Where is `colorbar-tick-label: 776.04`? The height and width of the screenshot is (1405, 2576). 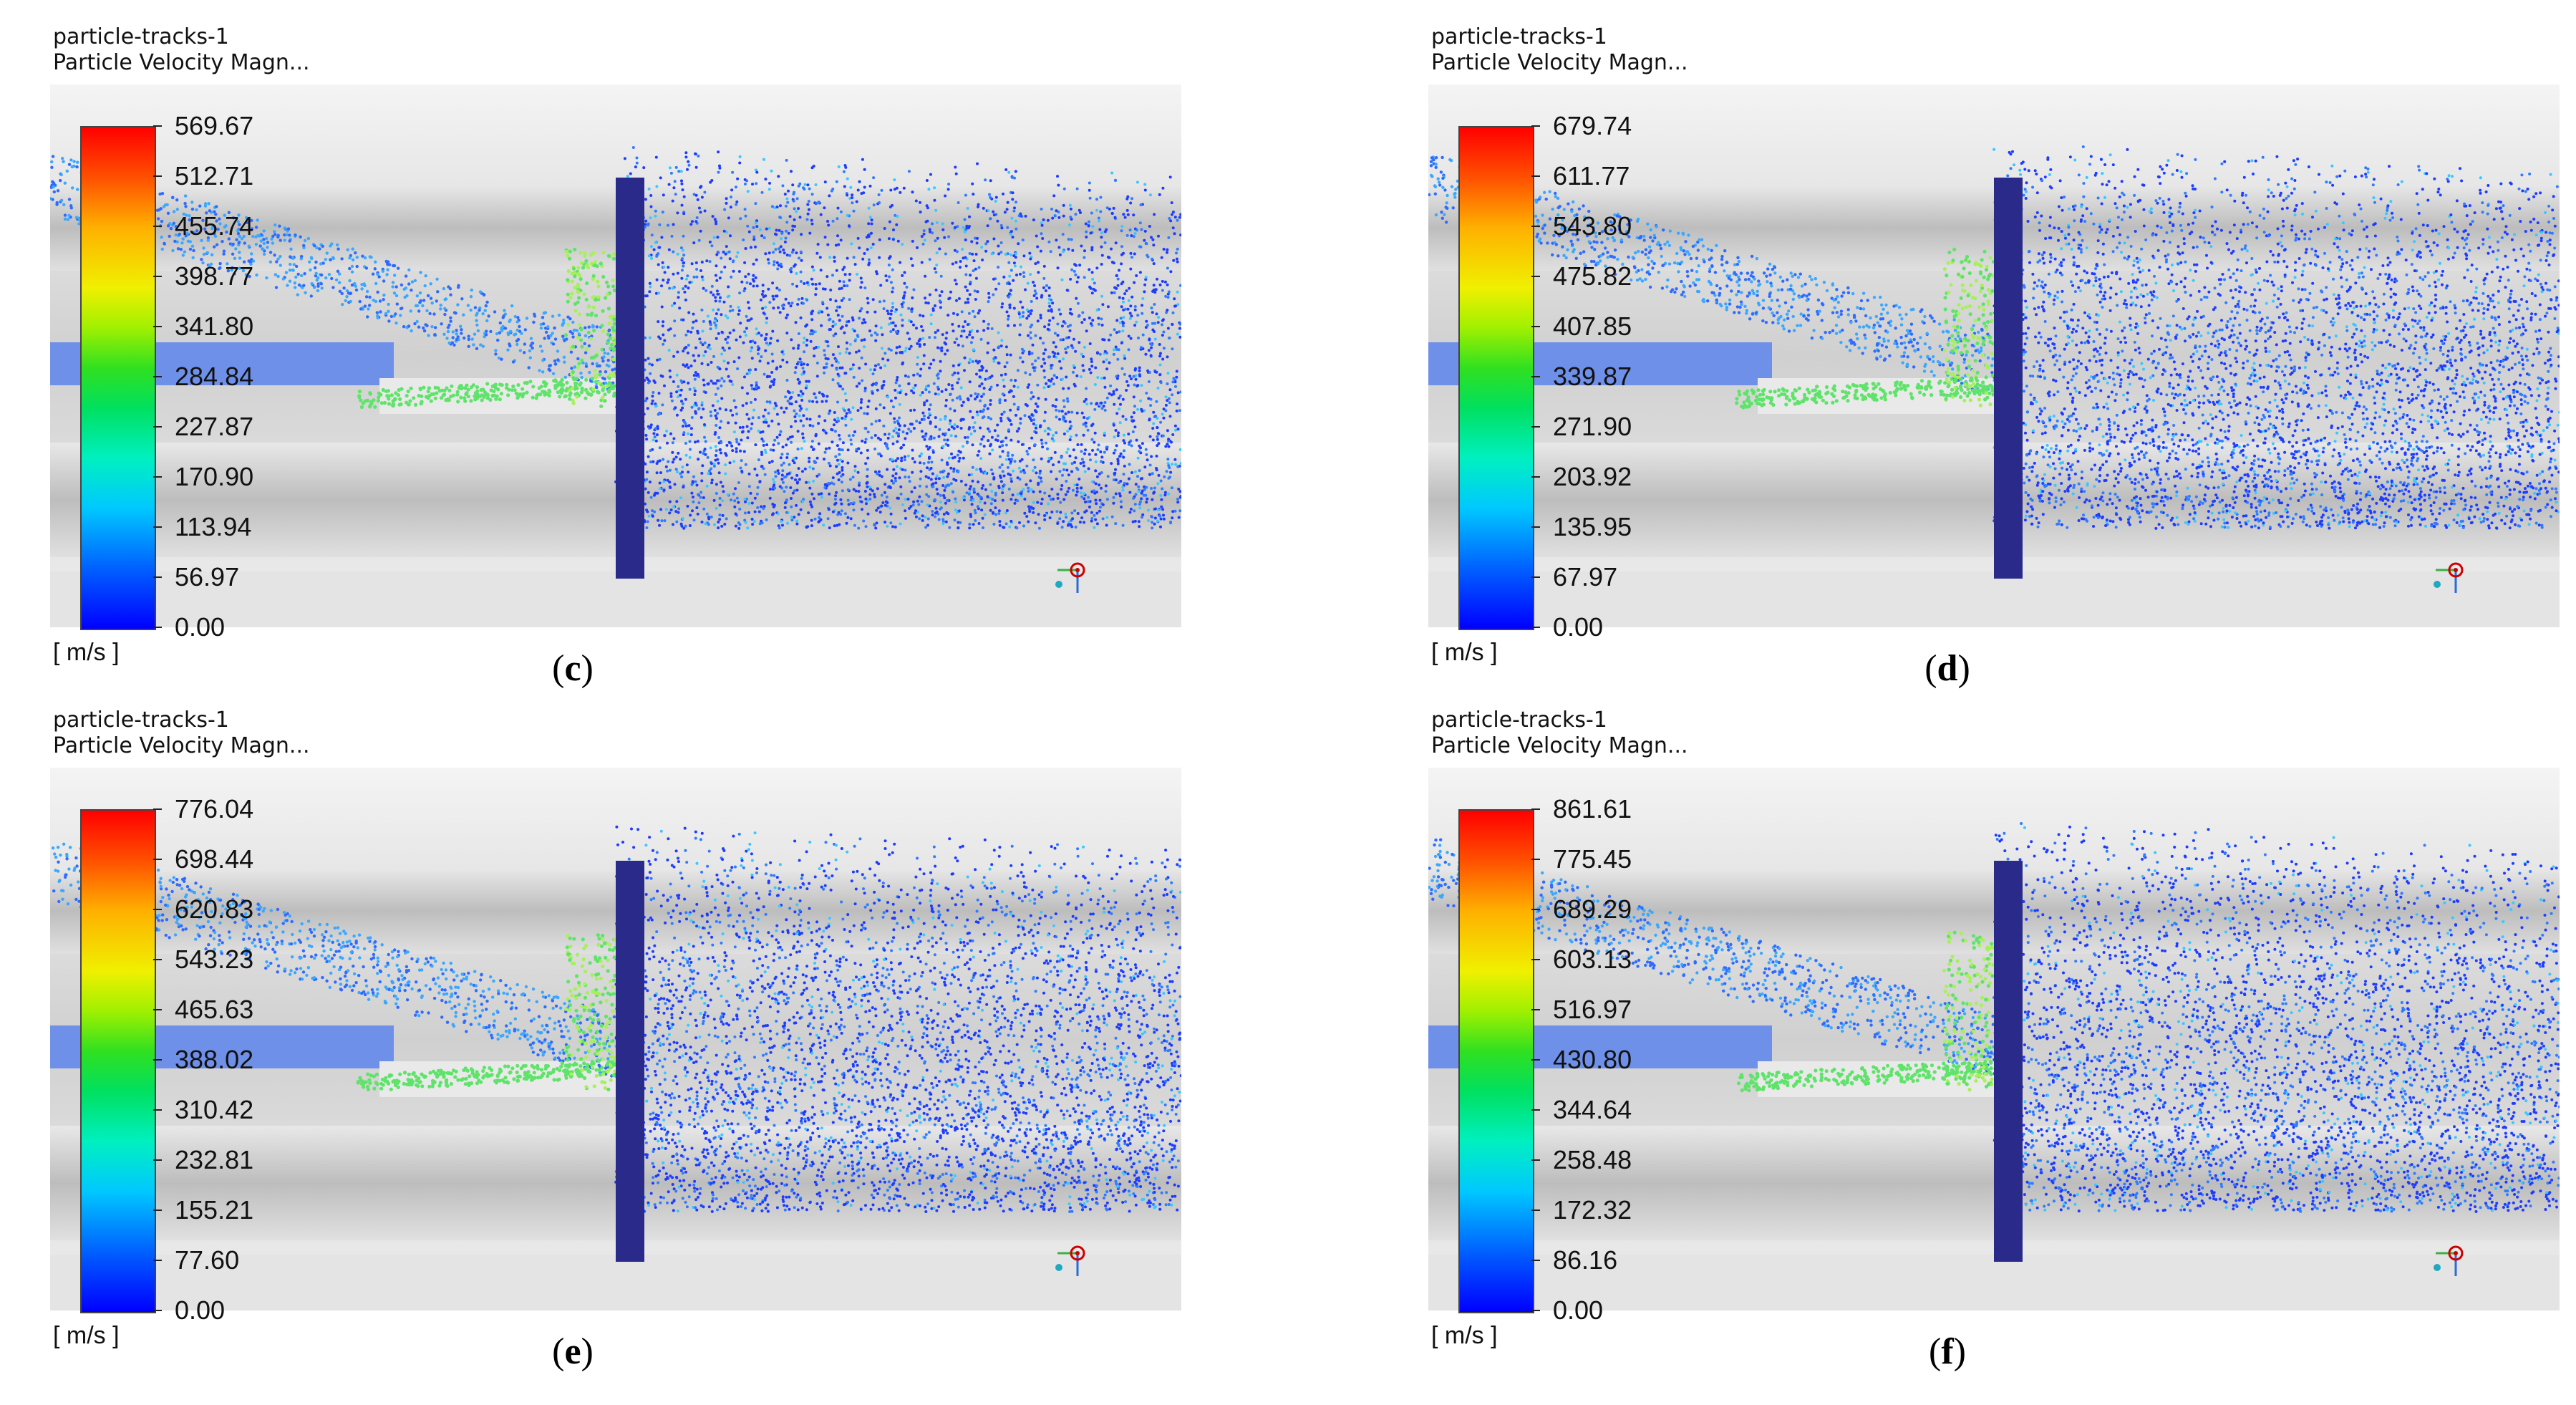
colorbar-tick-label: 776.04 is located at coordinates (214, 809).